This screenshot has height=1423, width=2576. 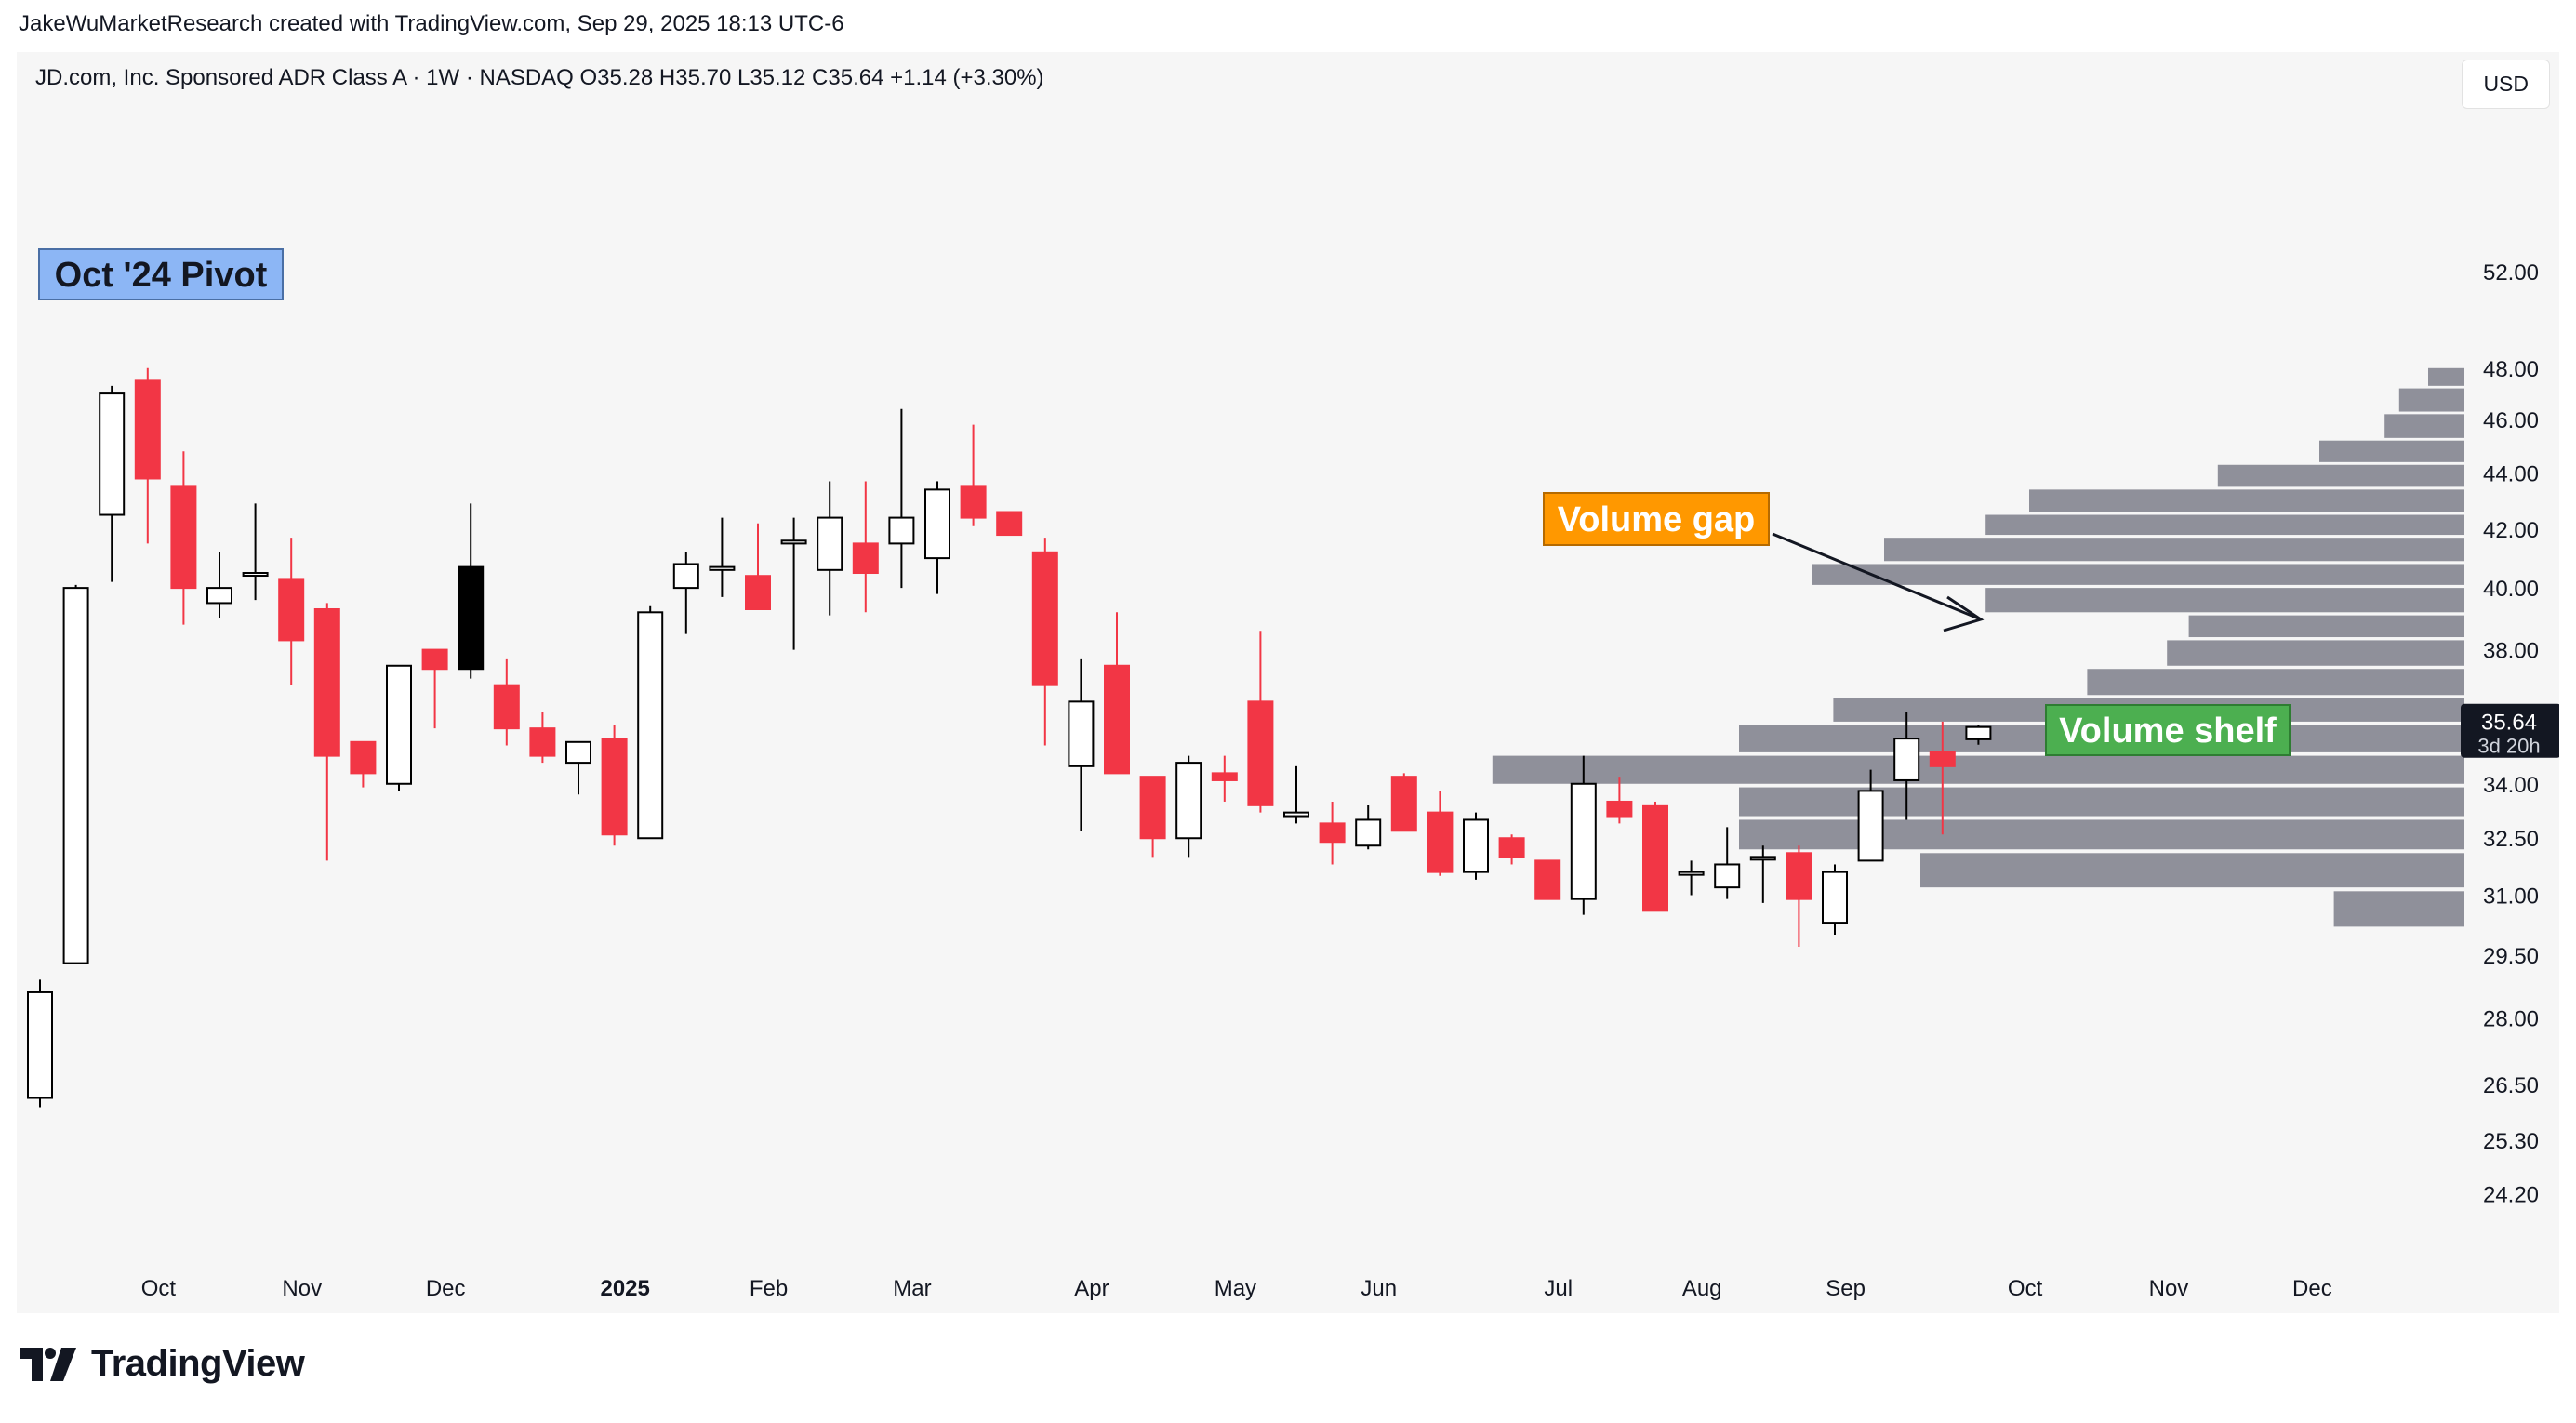 I want to click on arrow-head, so click(x=1964, y=613).